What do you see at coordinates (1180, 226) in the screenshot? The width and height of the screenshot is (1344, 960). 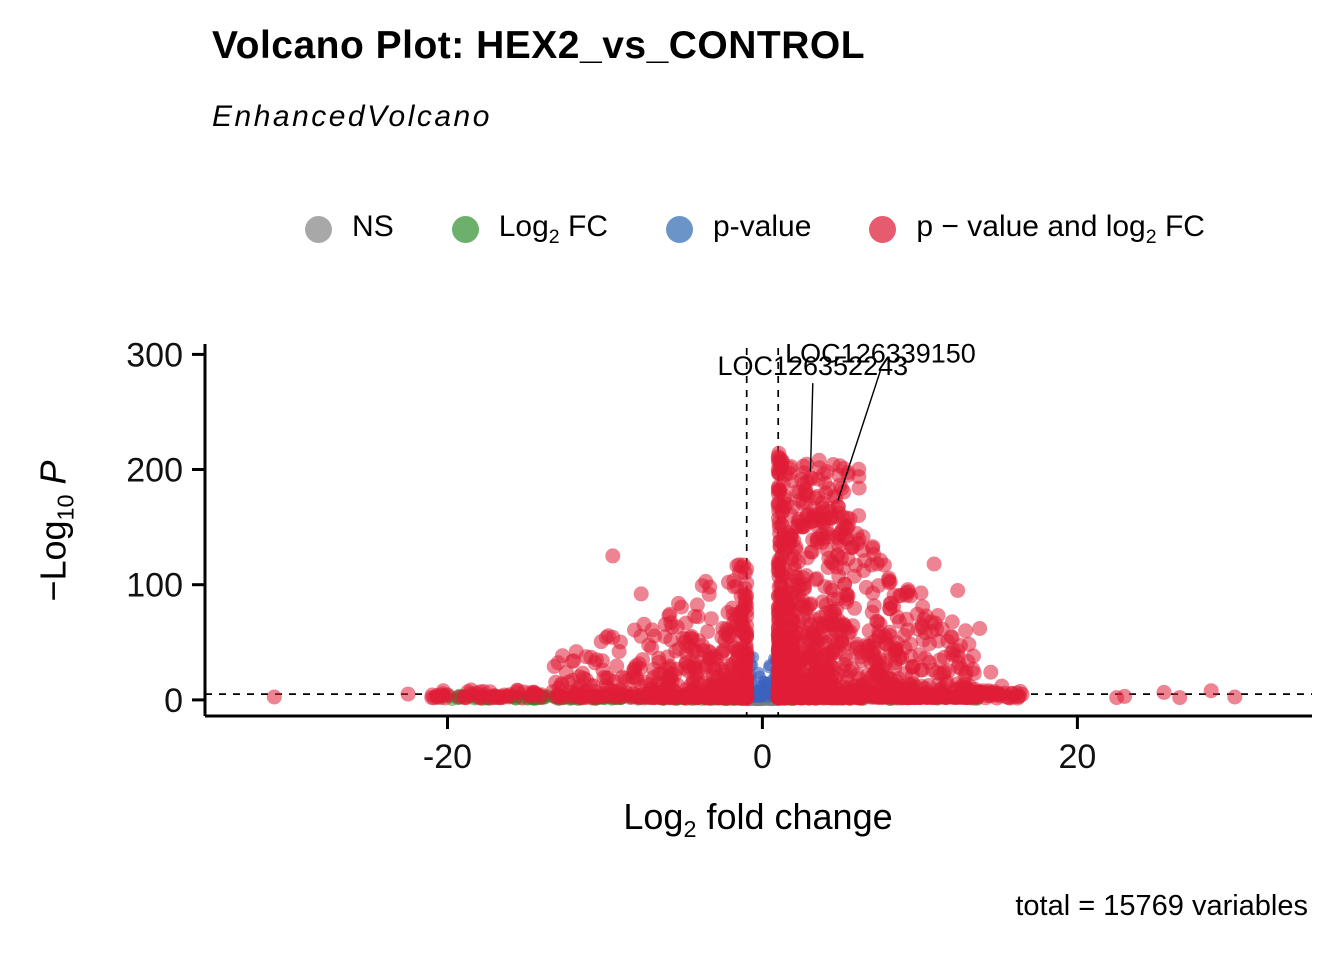 I see `legend-label-pvalue-and-log2fc-post: FC` at bounding box center [1180, 226].